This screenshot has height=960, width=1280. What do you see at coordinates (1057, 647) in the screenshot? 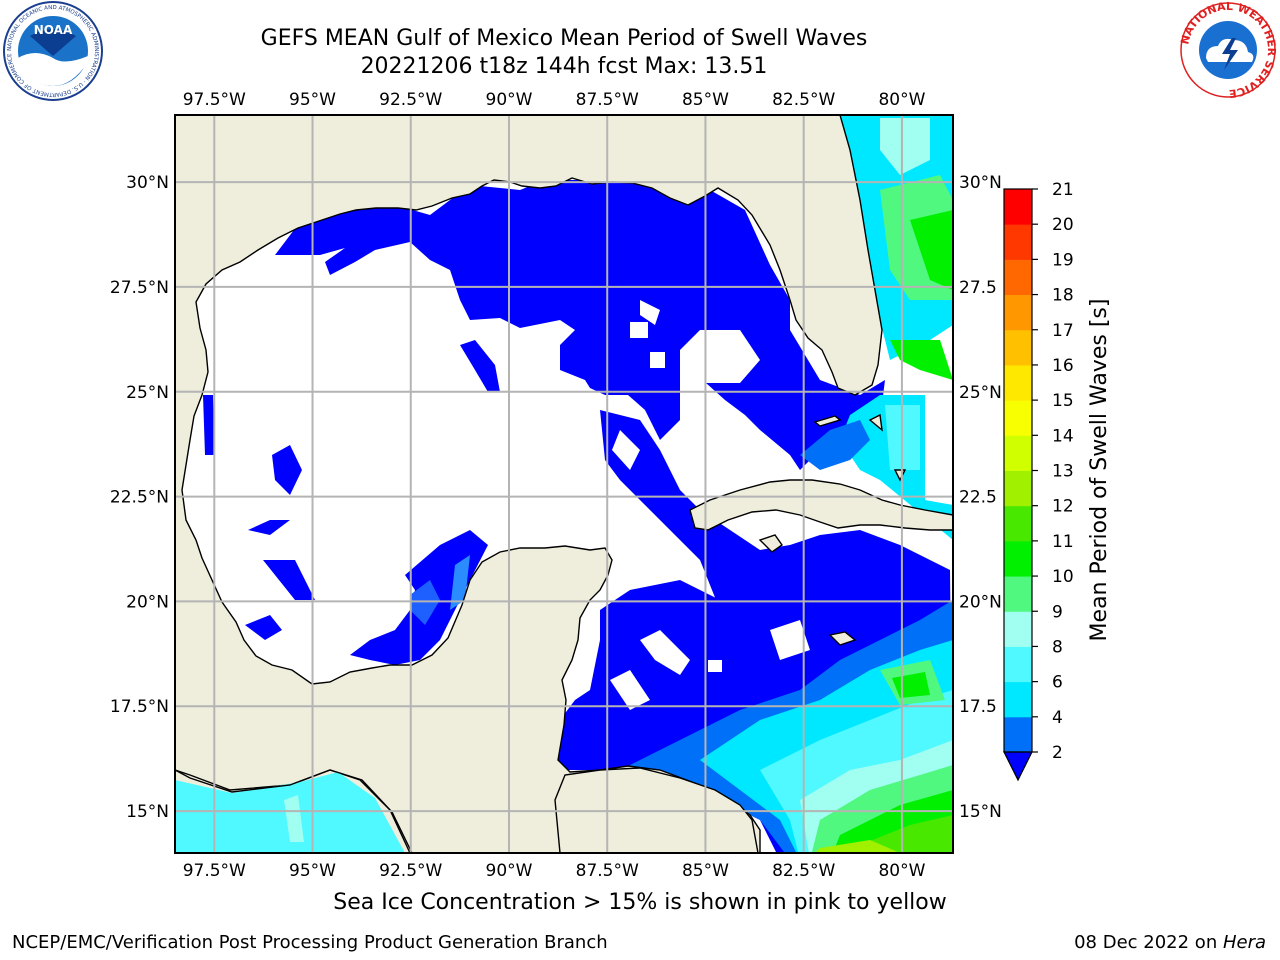
I see `colorbar-tick-label: 8` at bounding box center [1057, 647].